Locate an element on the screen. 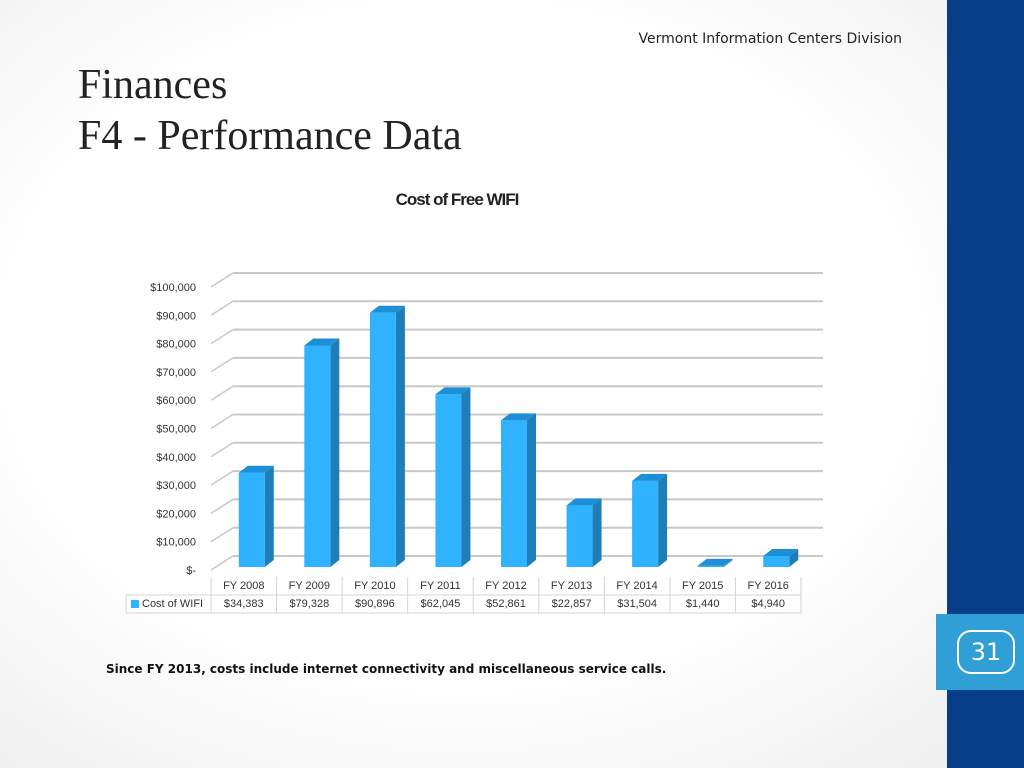  page-number: 31 is located at coordinates (986, 652).